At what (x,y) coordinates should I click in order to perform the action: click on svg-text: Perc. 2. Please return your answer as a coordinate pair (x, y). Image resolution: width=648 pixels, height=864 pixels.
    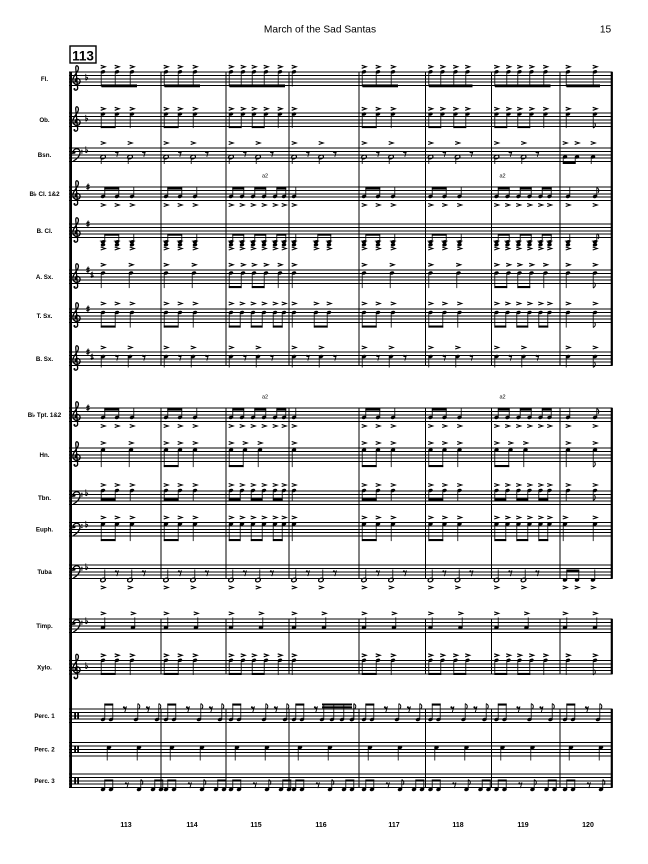
    Looking at the image, I should click on (44, 750).